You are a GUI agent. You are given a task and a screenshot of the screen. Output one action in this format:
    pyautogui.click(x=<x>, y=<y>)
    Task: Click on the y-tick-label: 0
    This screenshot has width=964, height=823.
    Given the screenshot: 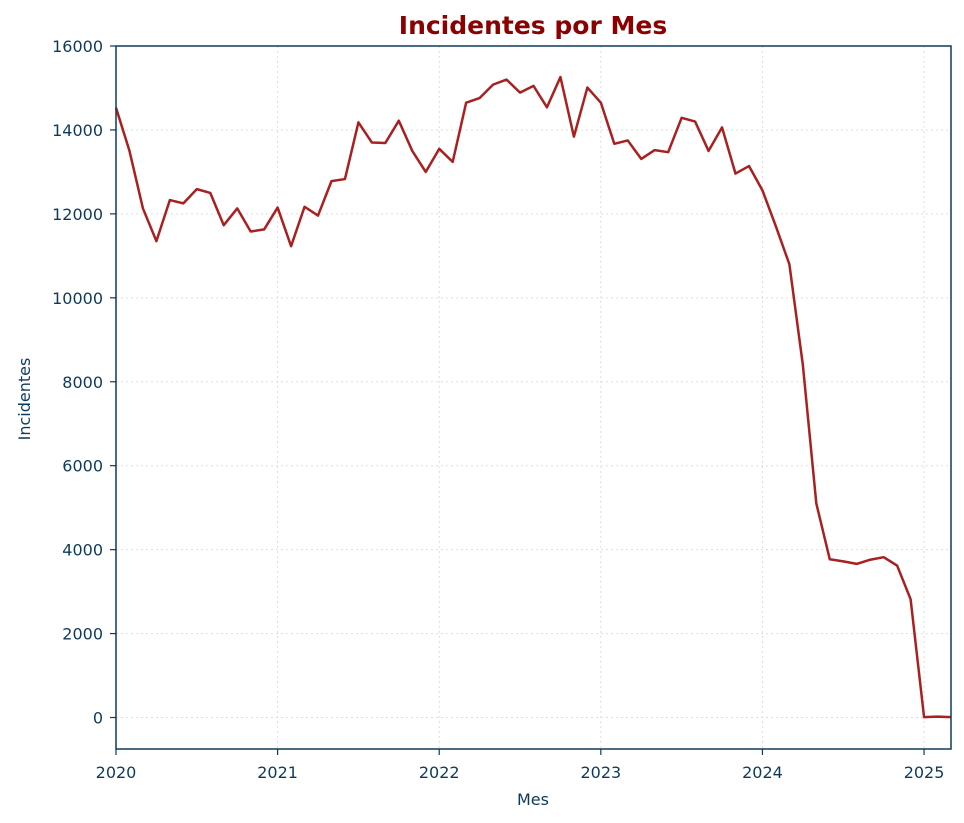 What is the action you would take?
    pyautogui.click(x=98, y=718)
    